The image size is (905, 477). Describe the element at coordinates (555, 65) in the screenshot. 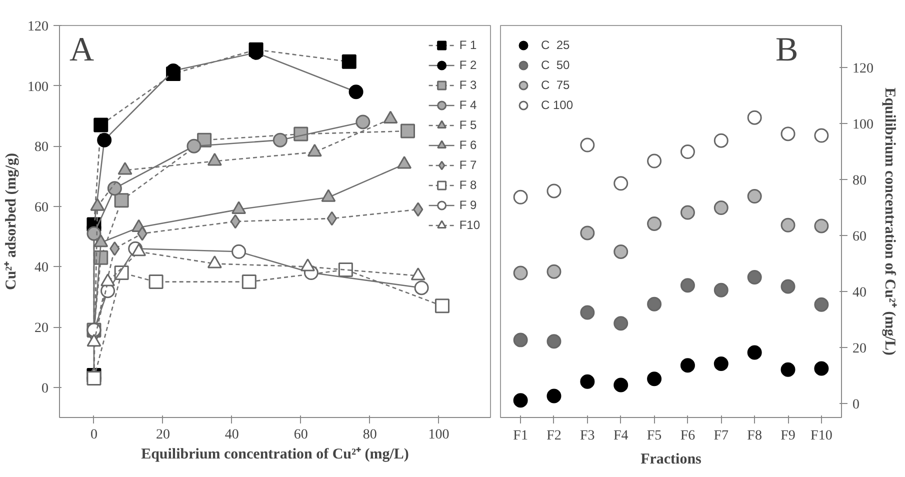

I see `legend-label: C 50` at that location.